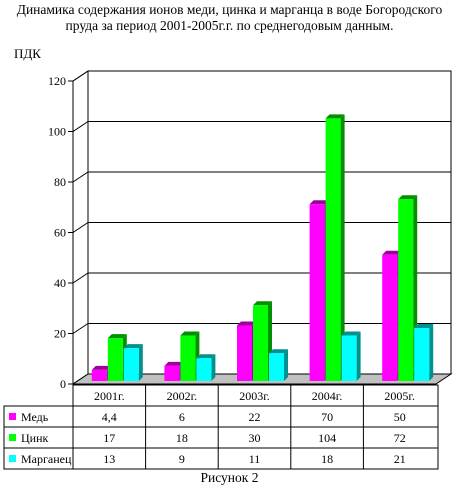 This screenshot has width=459, height=488. I want to click on data-label: 13, so click(109, 459).